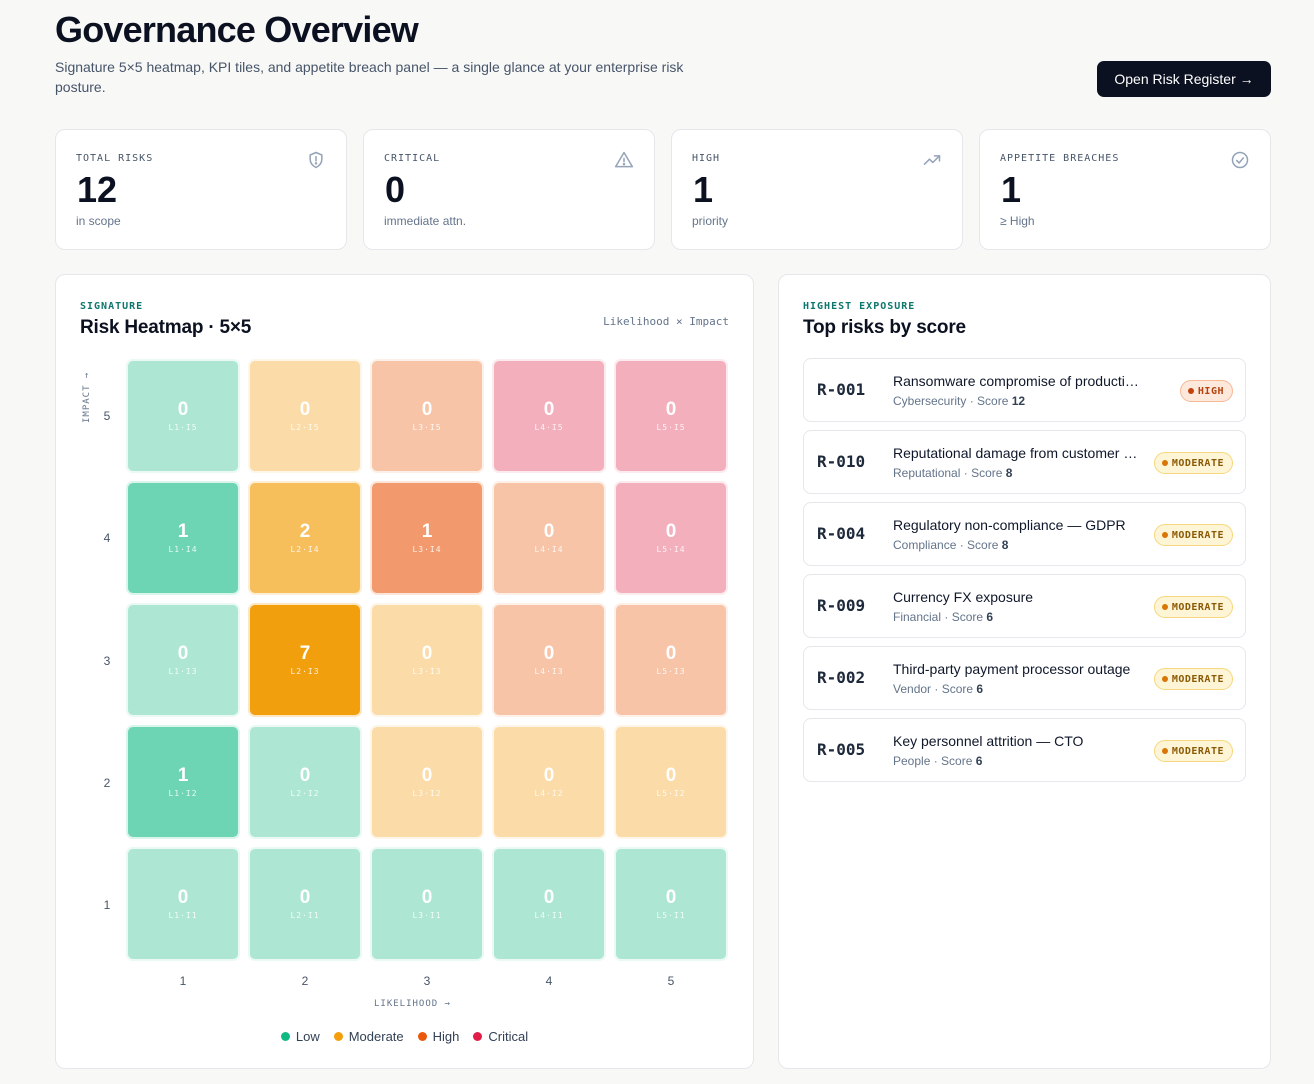 The width and height of the screenshot is (1314, 1084). I want to click on heatmap-cell-code: L1·I5, so click(183, 427).